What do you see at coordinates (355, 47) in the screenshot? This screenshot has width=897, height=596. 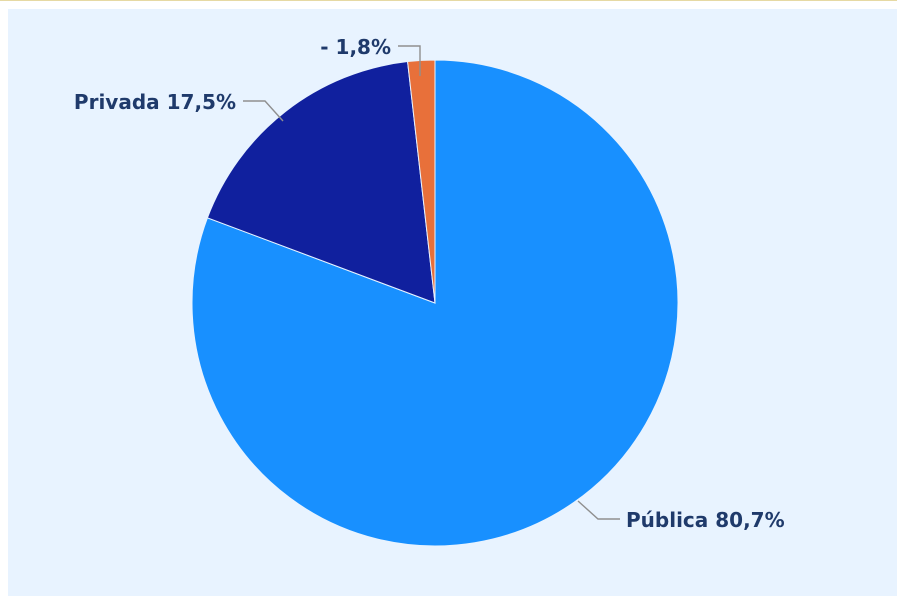 I see `slice-label-3: - 1,8%` at bounding box center [355, 47].